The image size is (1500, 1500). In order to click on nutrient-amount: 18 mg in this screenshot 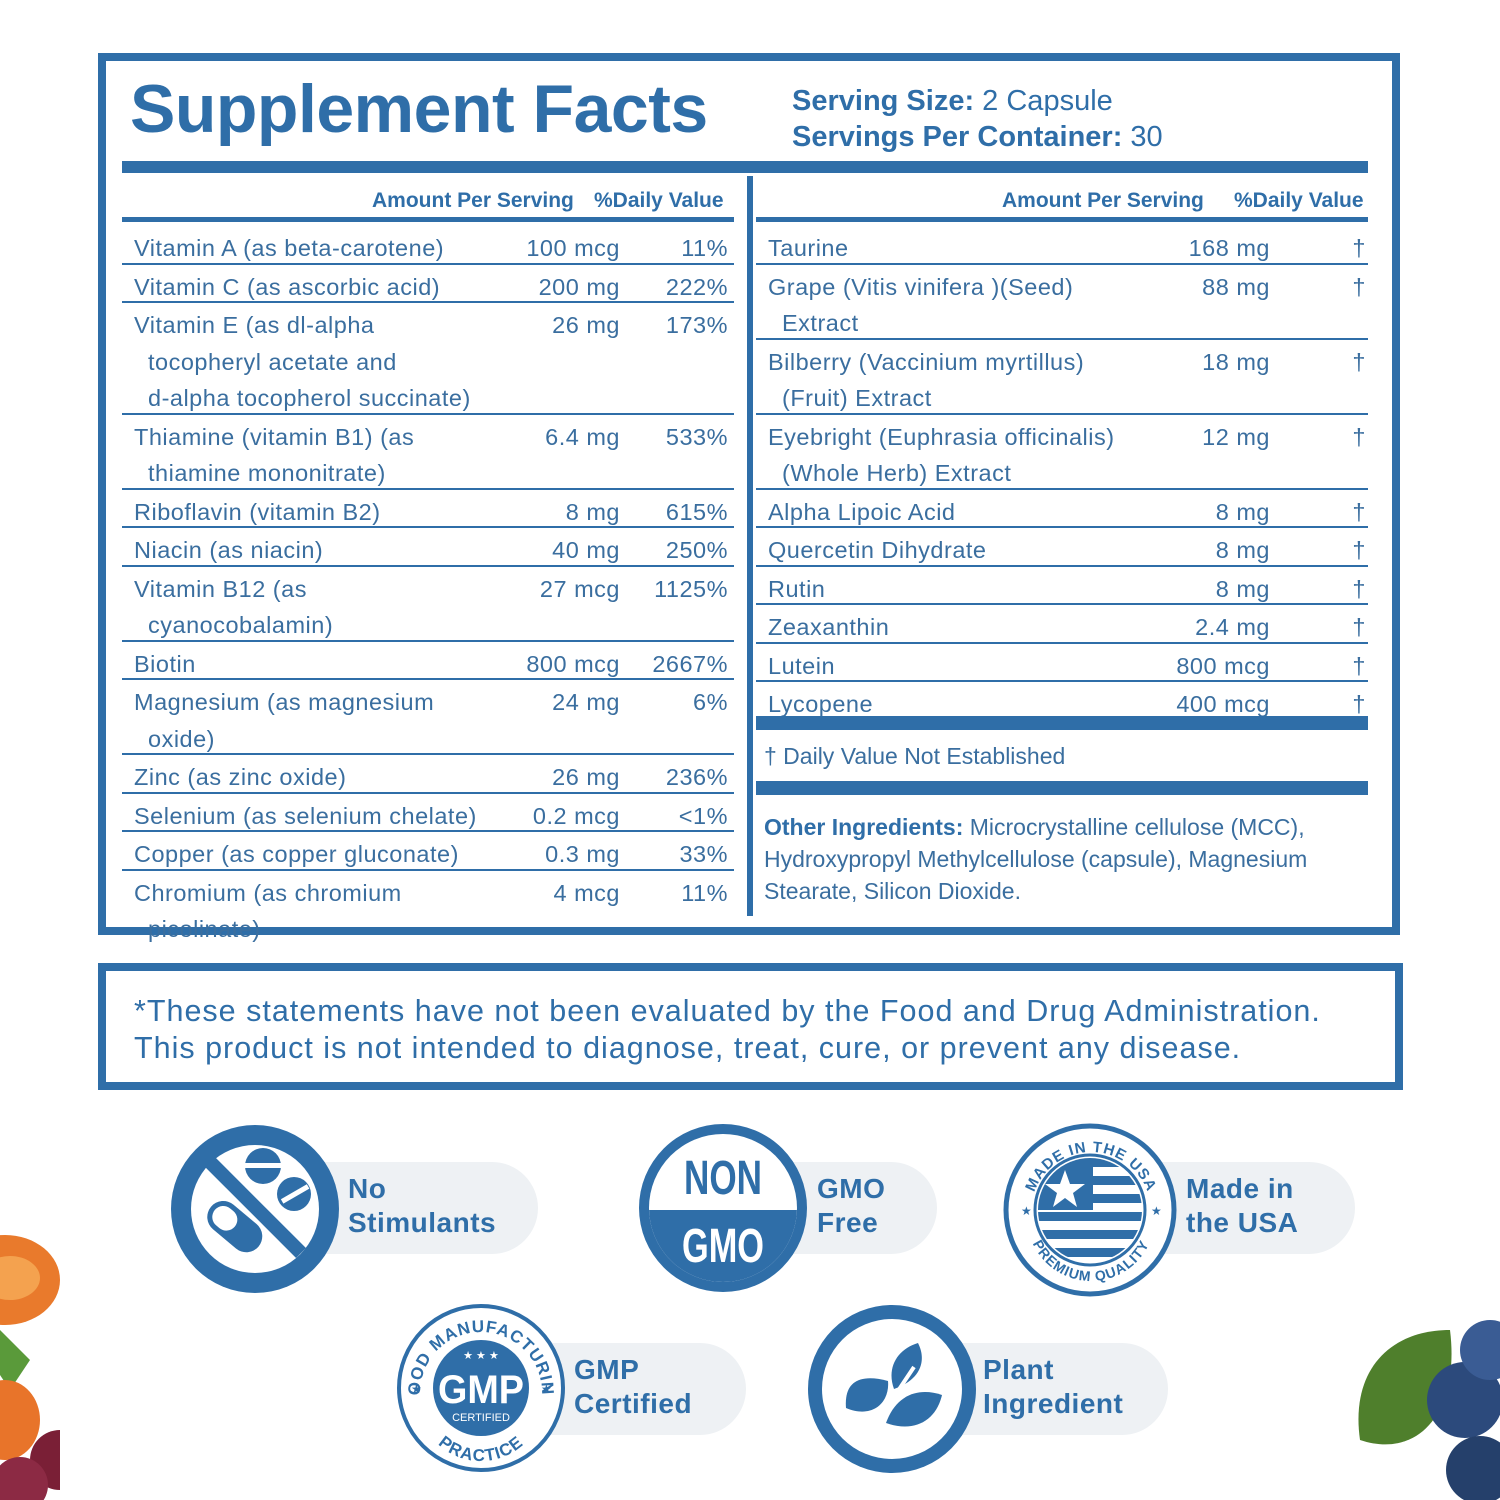, I will do `click(1236, 361)`.